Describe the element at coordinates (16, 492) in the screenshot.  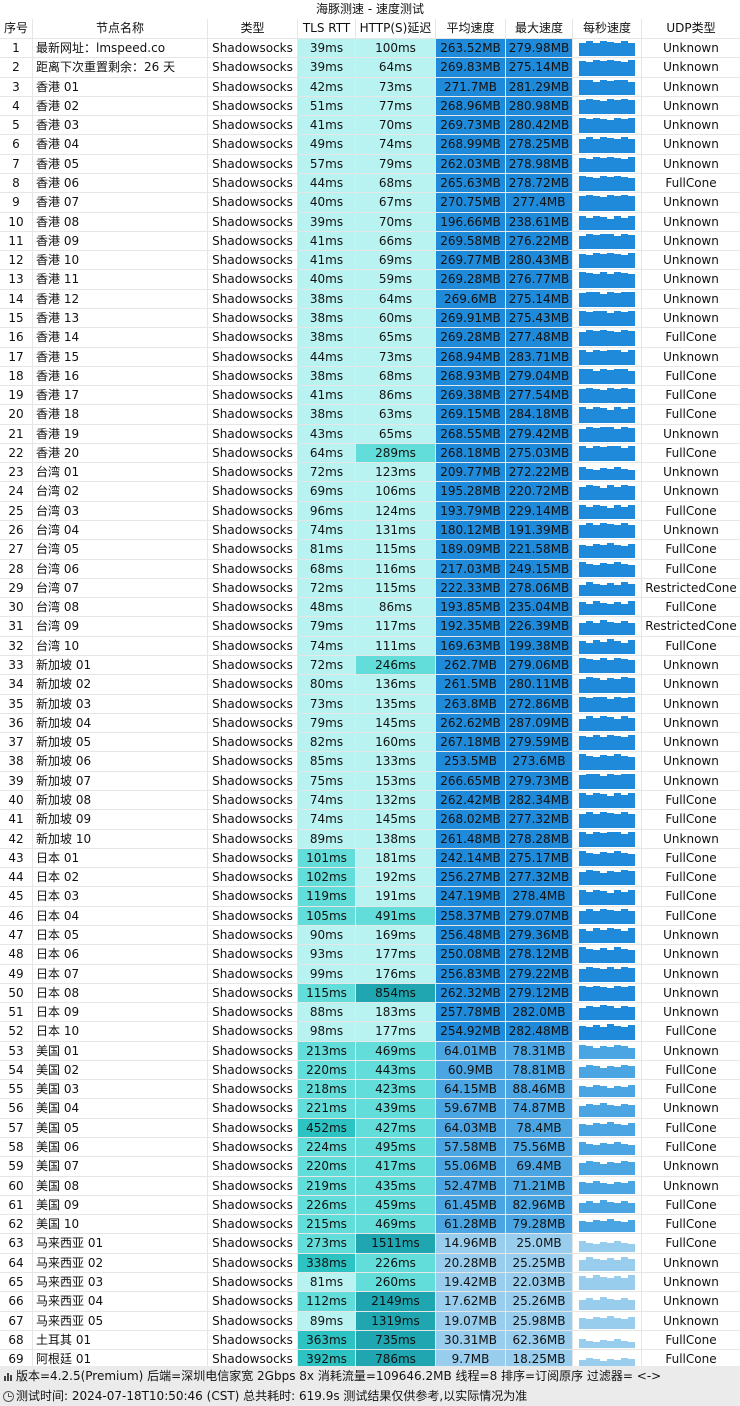
I see `row-index: 24` at that location.